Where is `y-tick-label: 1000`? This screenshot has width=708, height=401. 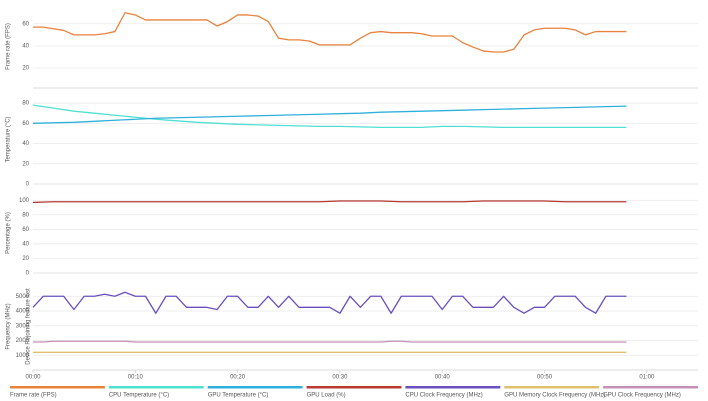 y-tick-label: 1000 is located at coordinates (23, 356).